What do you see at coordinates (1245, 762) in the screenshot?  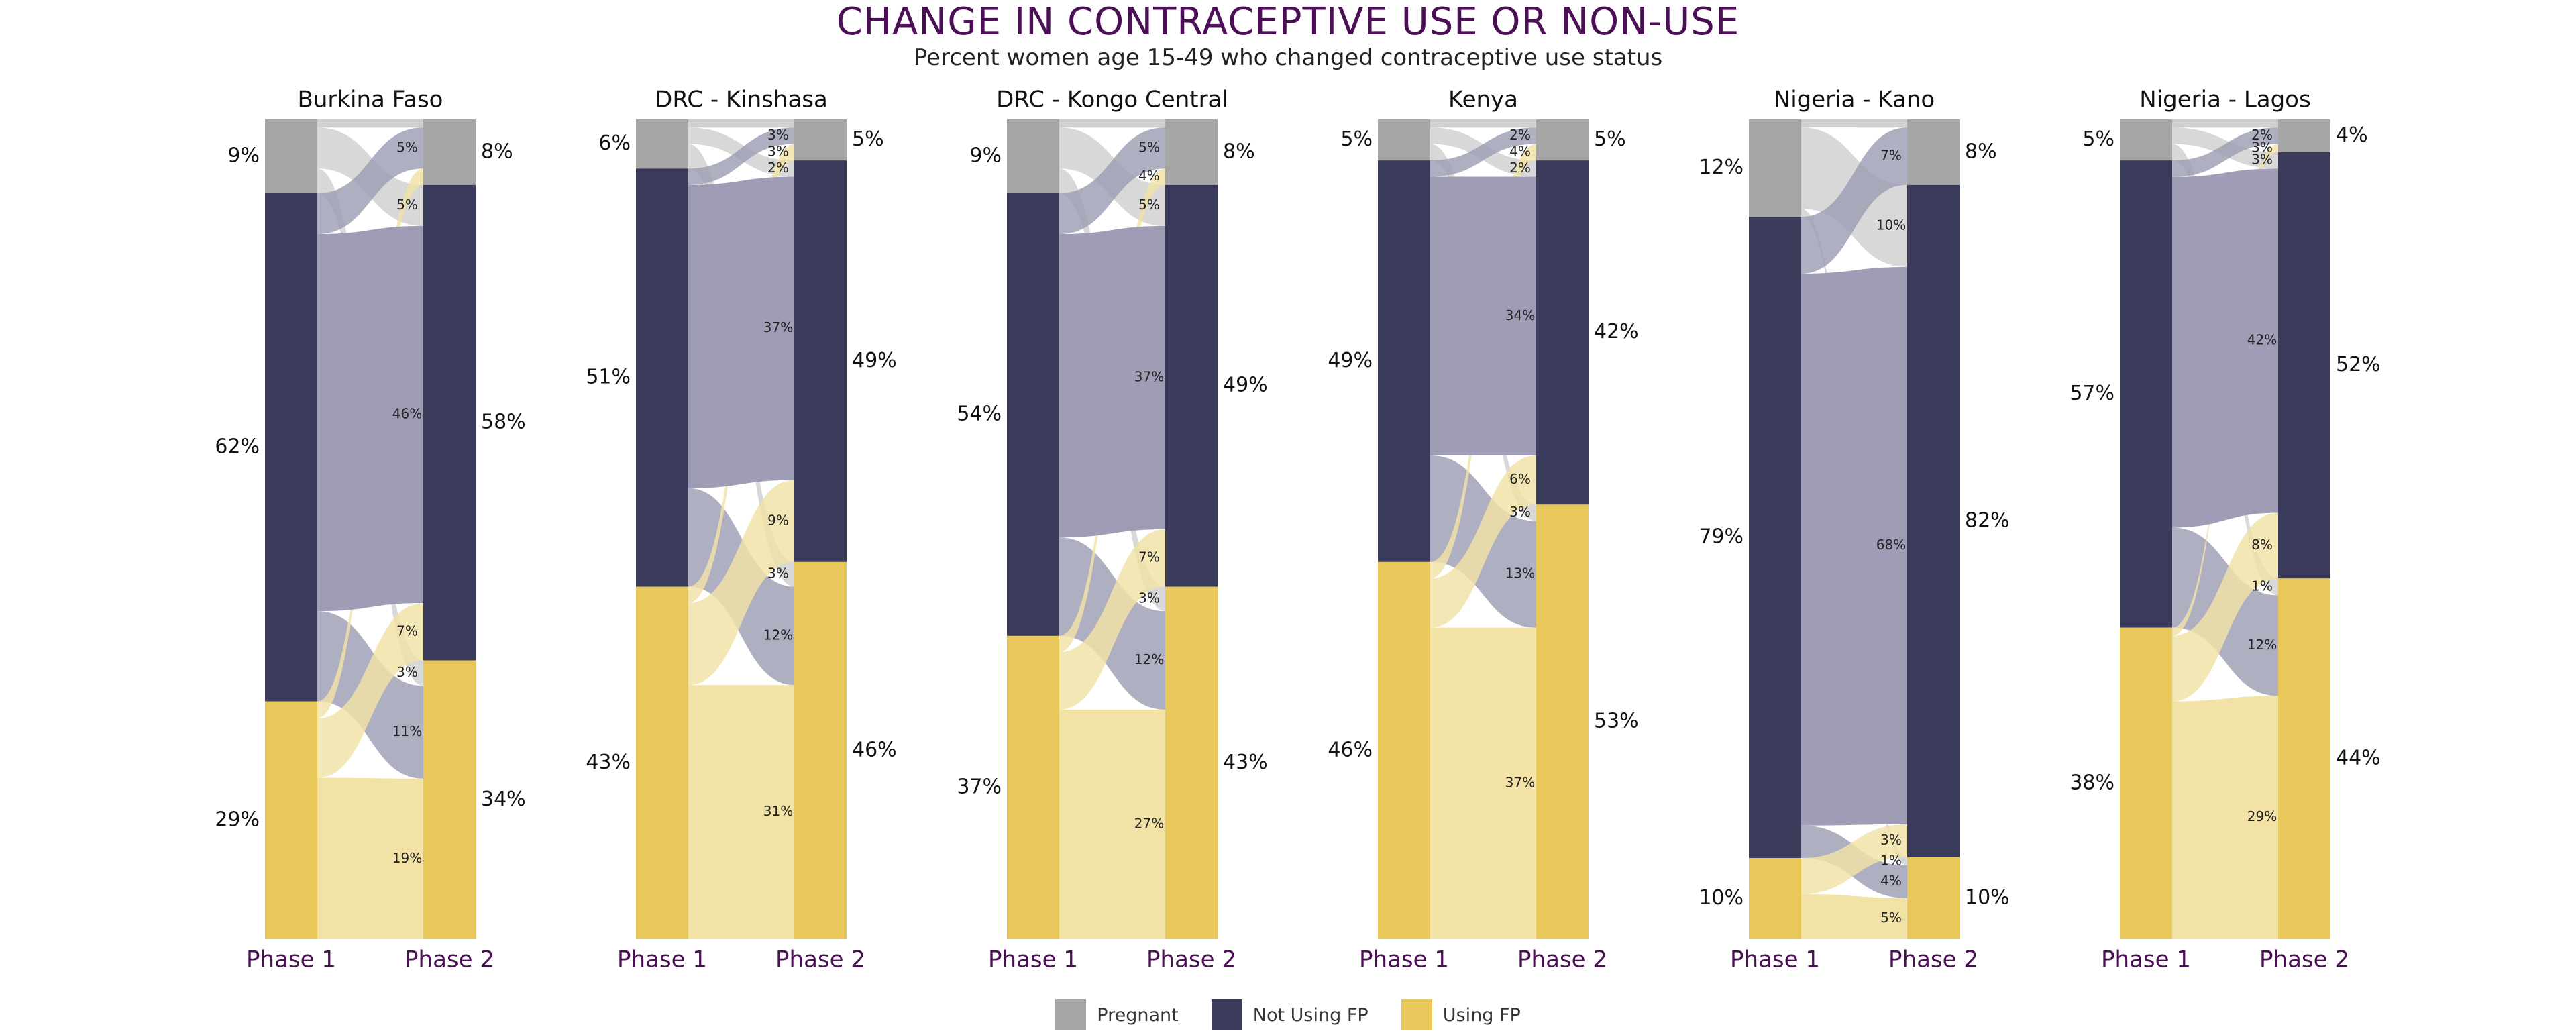 I see `phase2-label: 43%` at bounding box center [1245, 762].